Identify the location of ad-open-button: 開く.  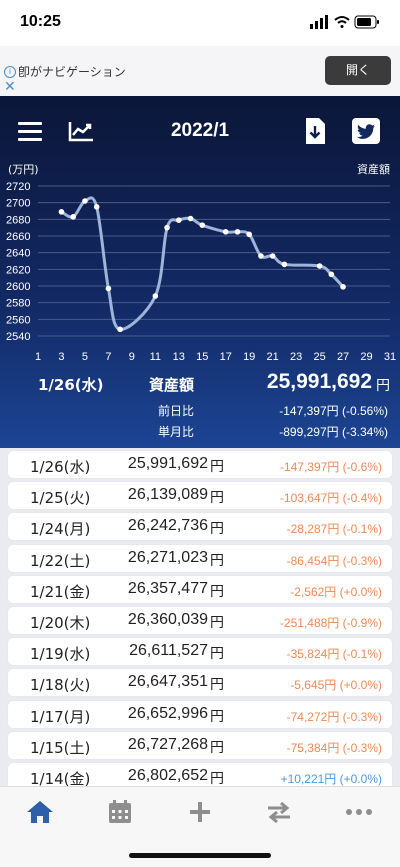
(358, 70).